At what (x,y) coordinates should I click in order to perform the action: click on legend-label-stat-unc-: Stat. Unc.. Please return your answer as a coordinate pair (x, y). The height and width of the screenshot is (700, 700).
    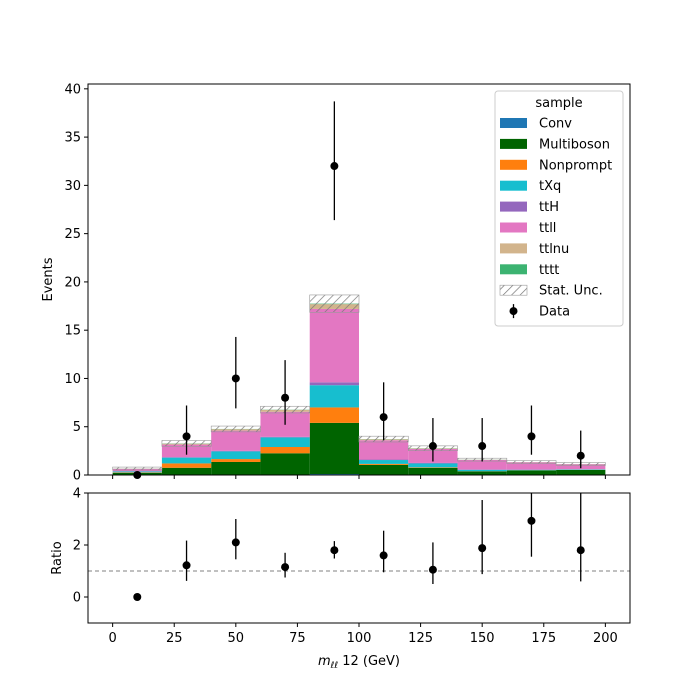
    Looking at the image, I should click on (571, 291).